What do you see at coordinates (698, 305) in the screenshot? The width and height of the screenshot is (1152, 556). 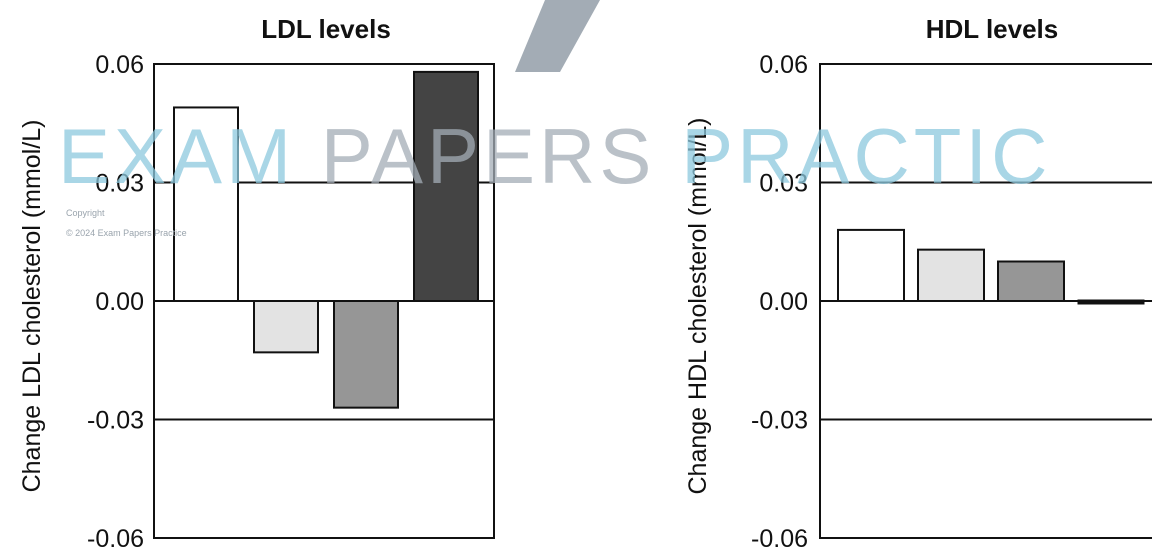 I see `hdl-y-axis-label: Change HDL cholesterol (mmol/L)` at bounding box center [698, 305].